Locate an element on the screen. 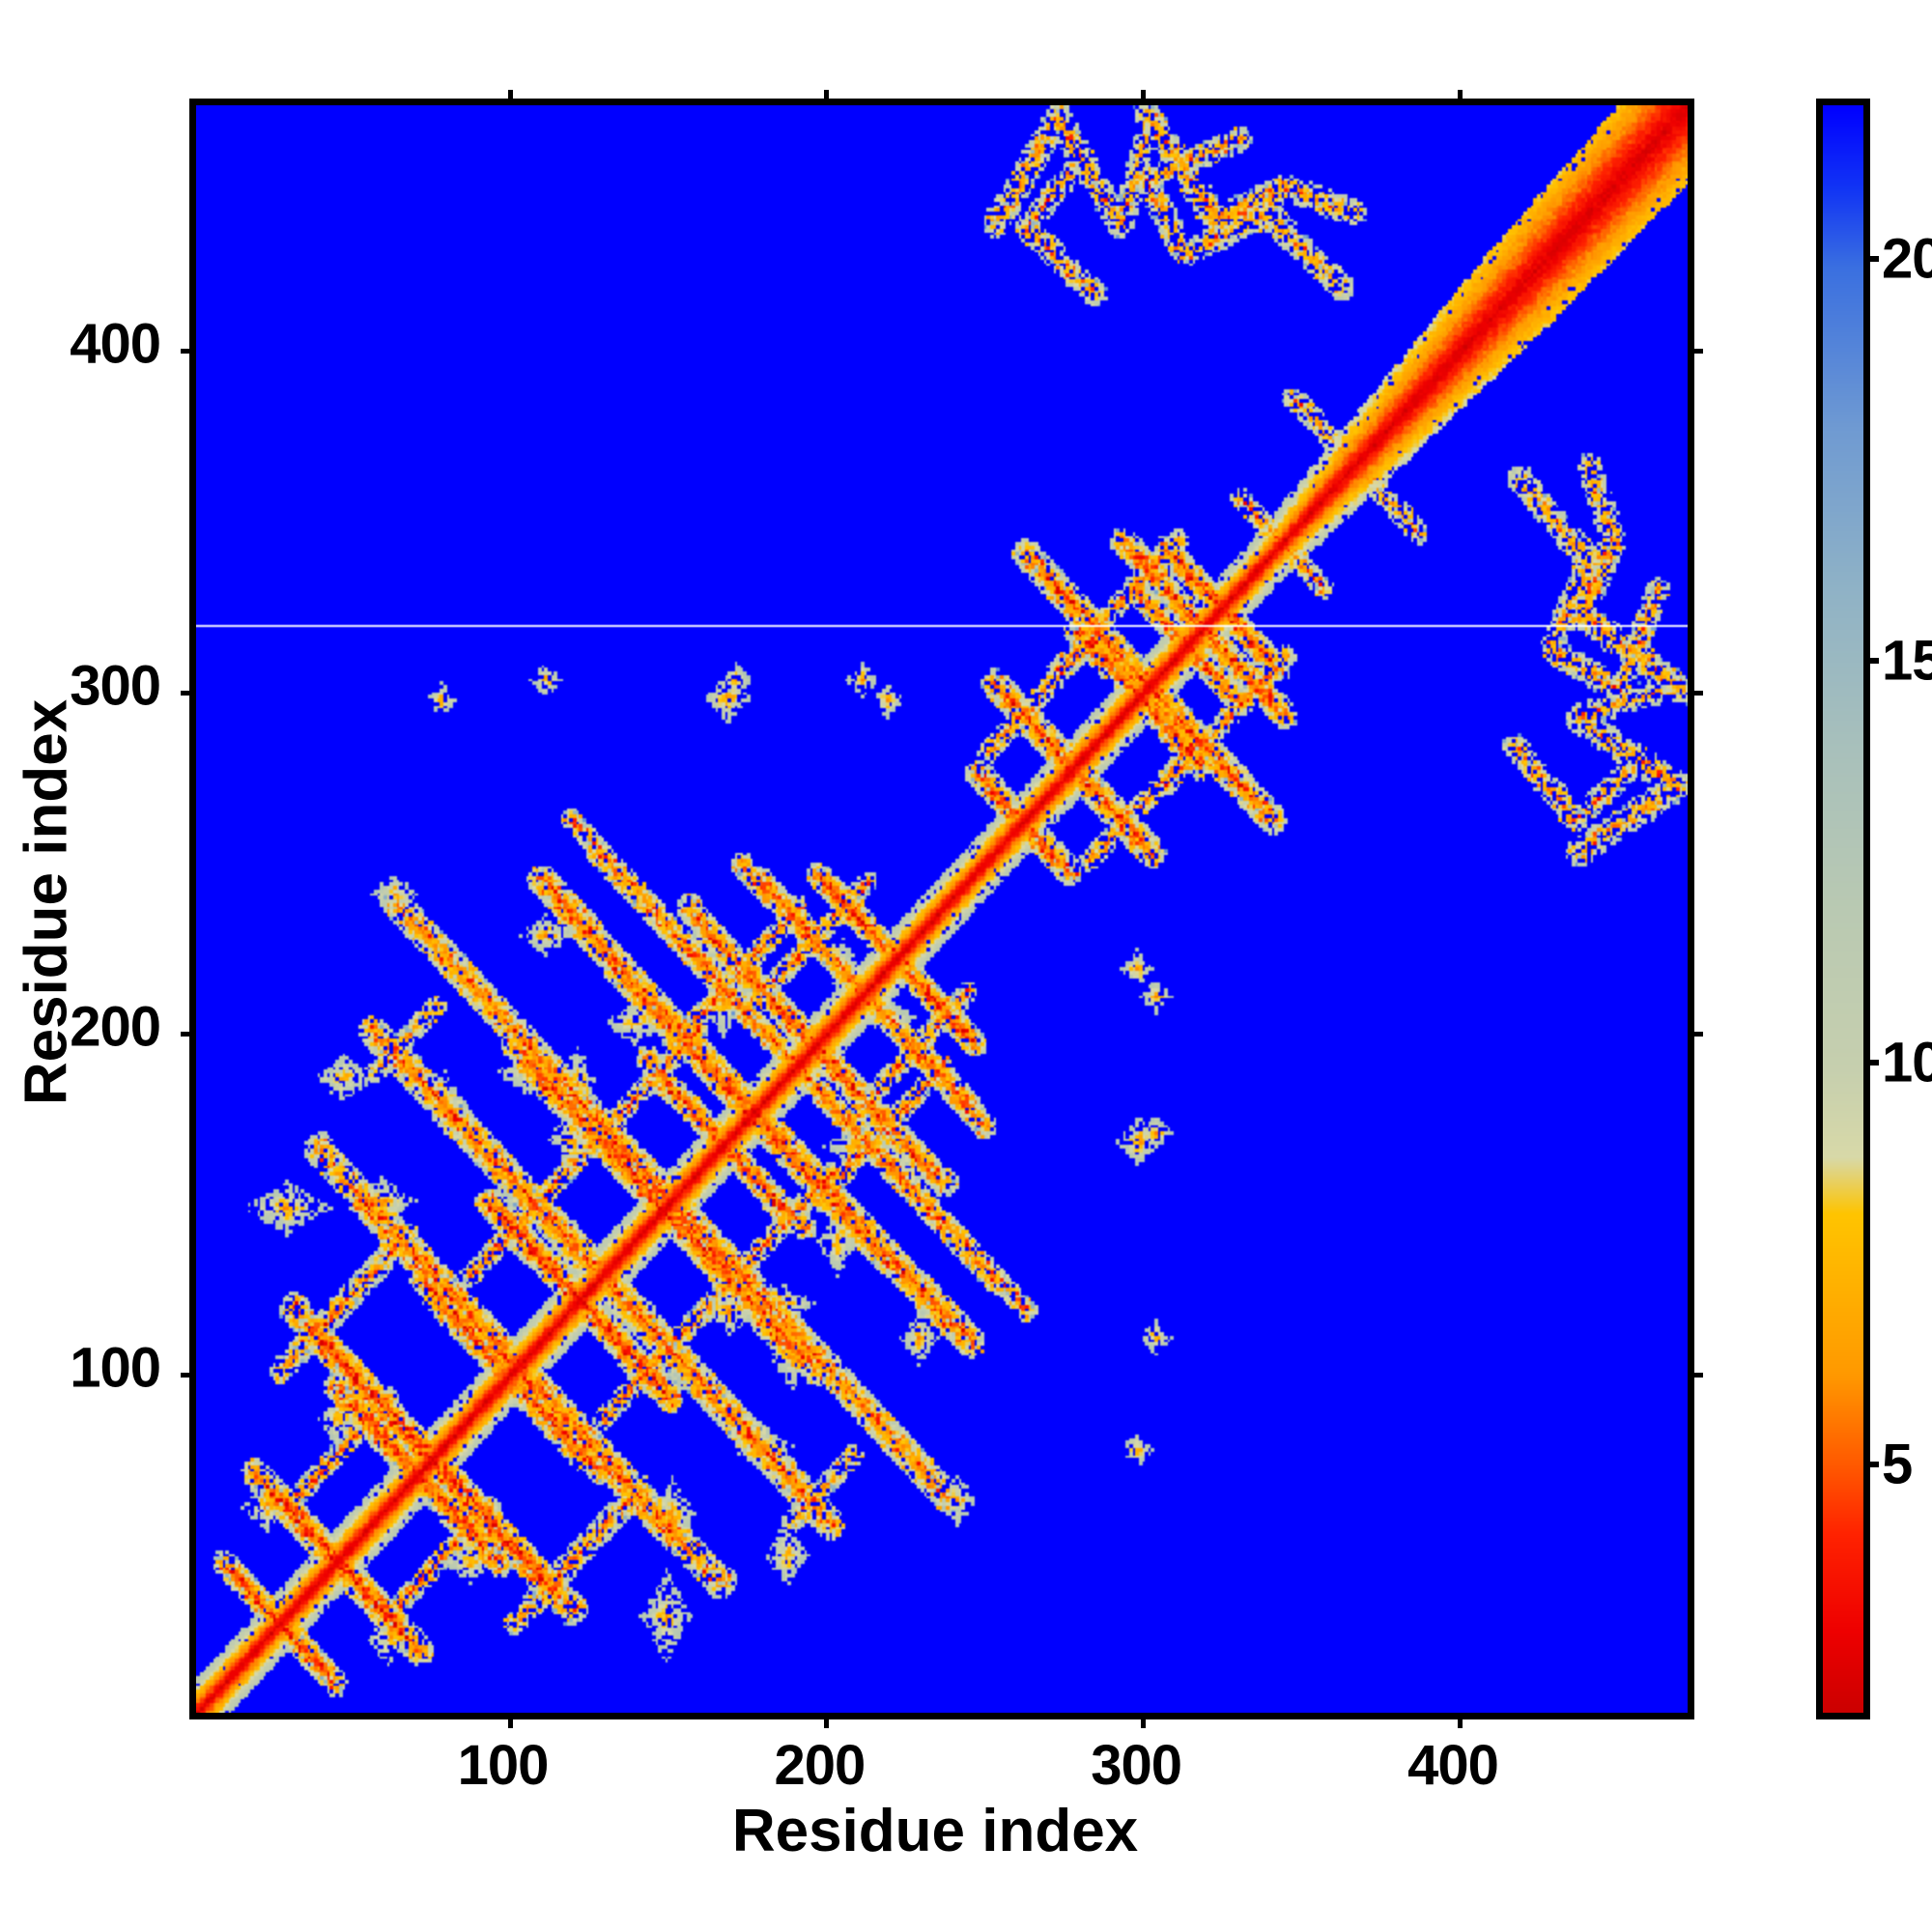 The width and height of the screenshot is (1932, 1932). x-tick-label: 400 is located at coordinates (1453, 1765).